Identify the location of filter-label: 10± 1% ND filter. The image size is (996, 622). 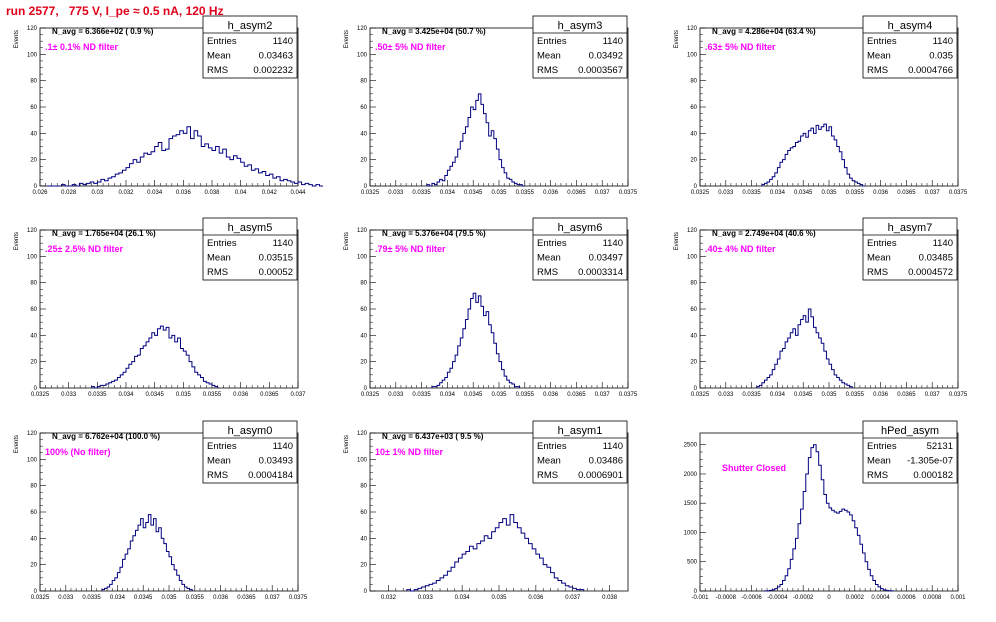
(409, 452).